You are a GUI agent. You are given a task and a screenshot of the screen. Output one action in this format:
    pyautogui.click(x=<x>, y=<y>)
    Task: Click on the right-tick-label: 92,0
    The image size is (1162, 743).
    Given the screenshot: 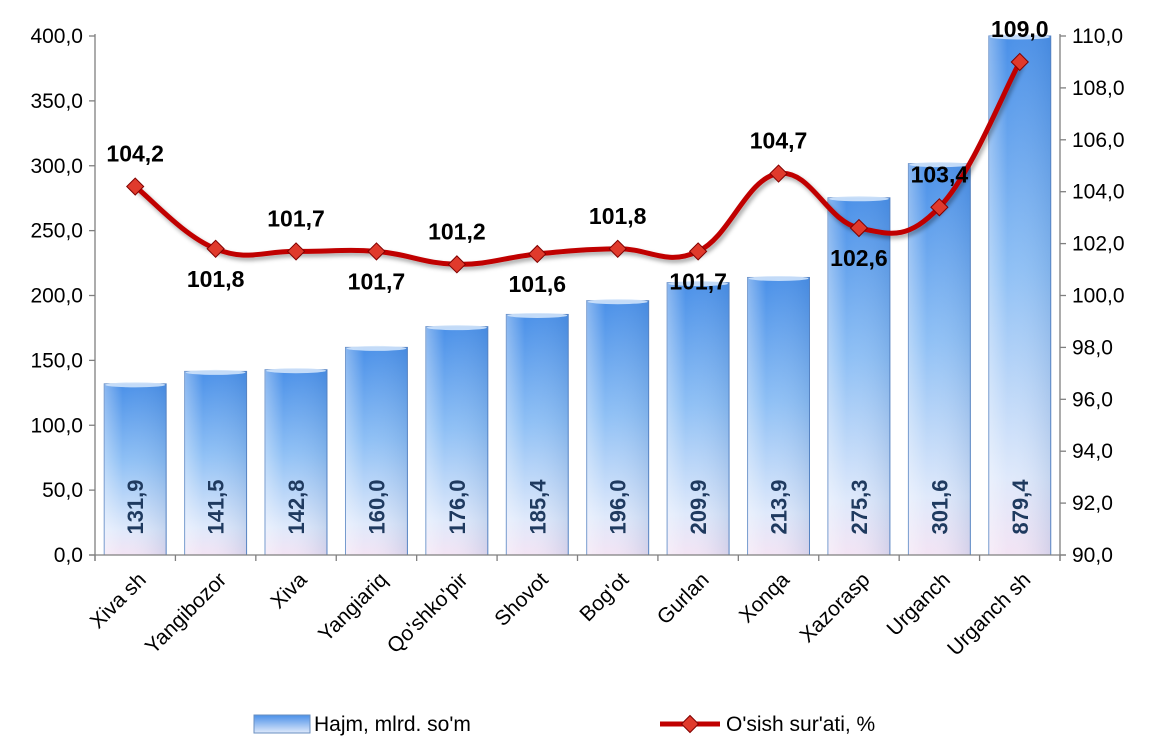 What is the action you would take?
    pyautogui.click(x=1092, y=503)
    